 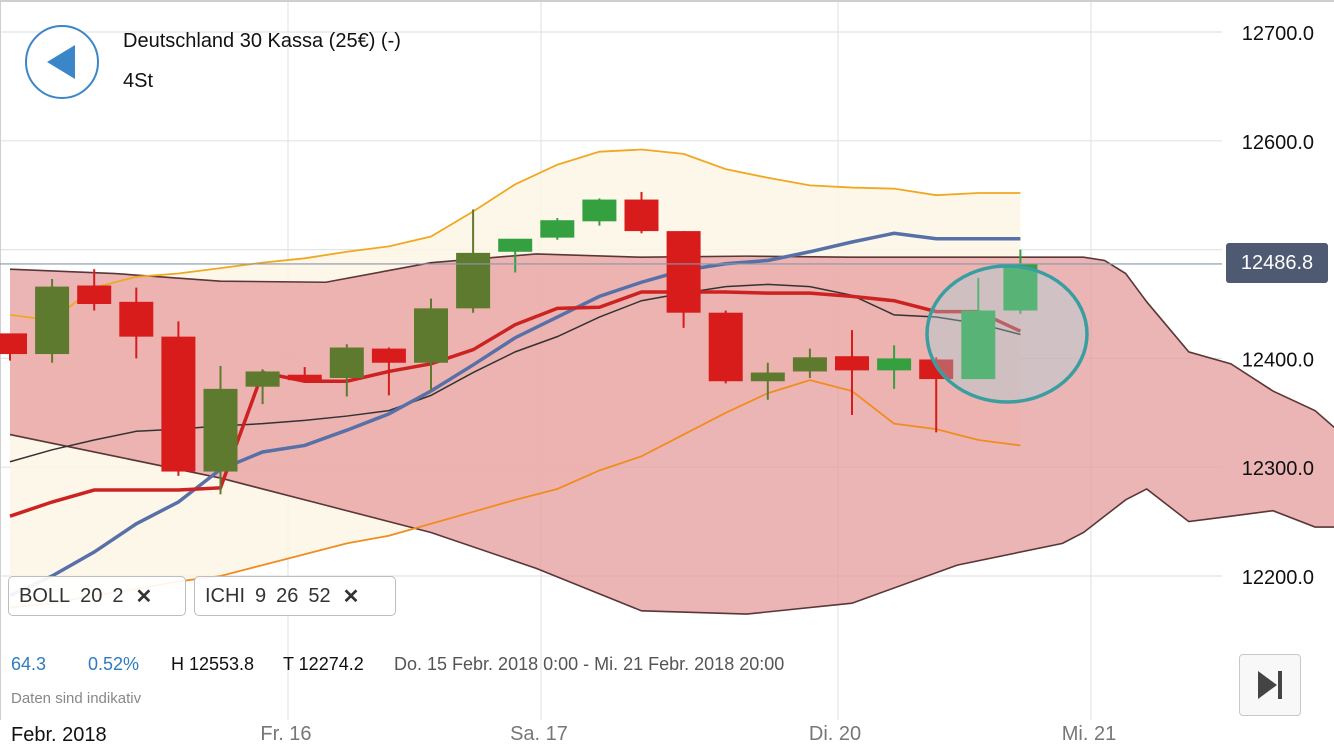 What do you see at coordinates (285, 734) in the screenshot?
I see `x-tick-label: Fr. 16` at bounding box center [285, 734].